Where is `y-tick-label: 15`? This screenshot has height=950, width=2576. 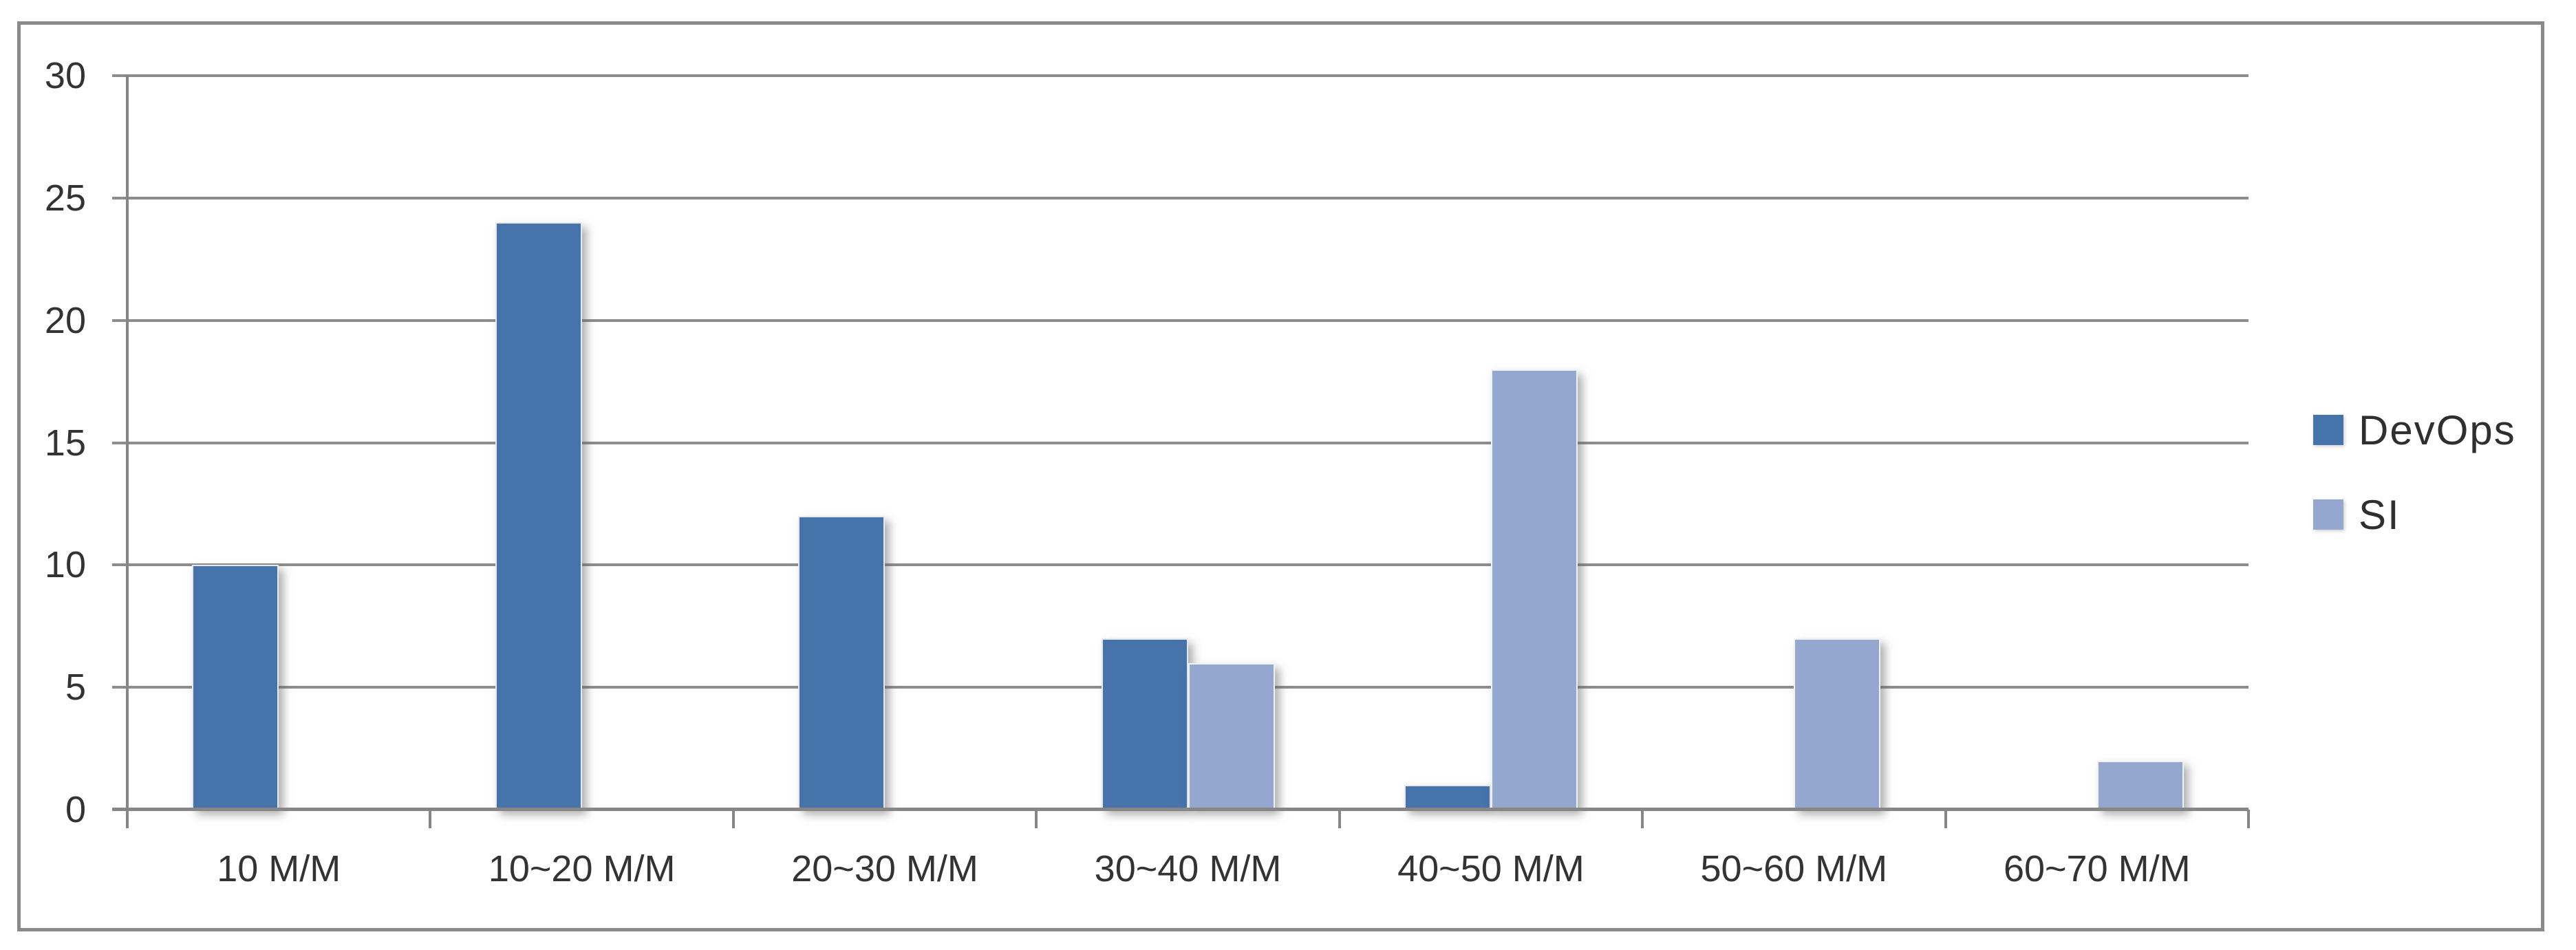
y-tick-label: 15 is located at coordinates (65, 443).